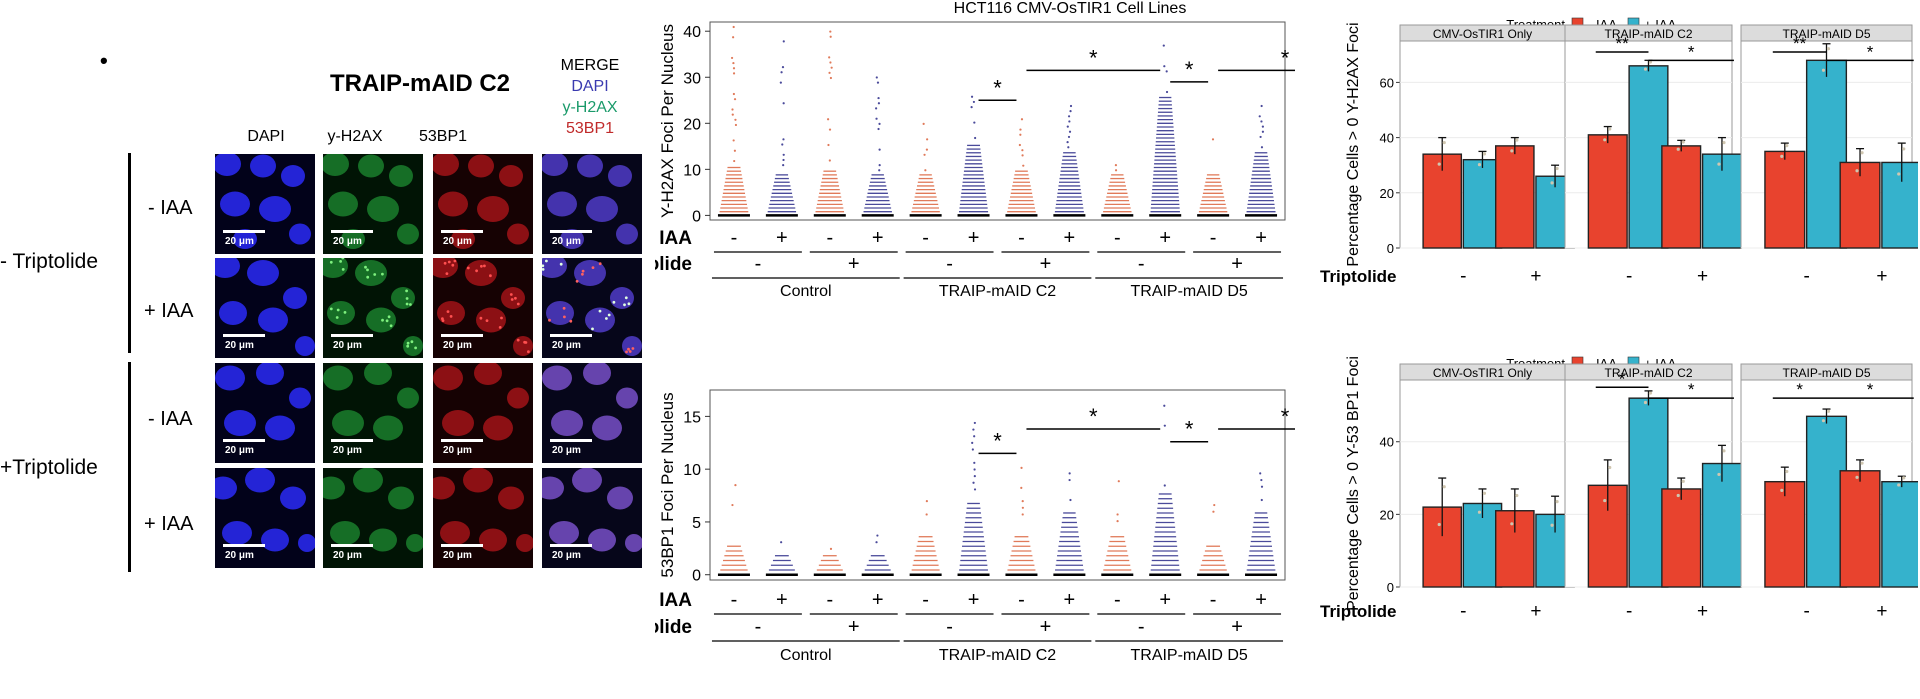 This screenshot has height=699, width=1920. What do you see at coordinates (443, 136) in the screenshot?
I see `column-header-53bp1: 53BP1` at bounding box center [443, 136].